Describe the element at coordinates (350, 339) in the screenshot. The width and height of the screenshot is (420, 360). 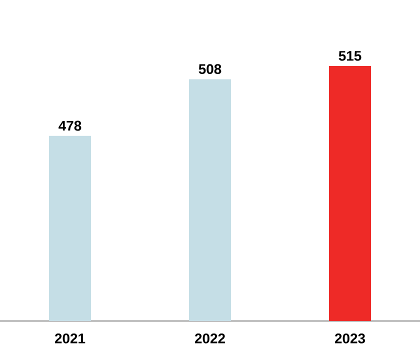
I see `x-tick-label: 2023` at that location.